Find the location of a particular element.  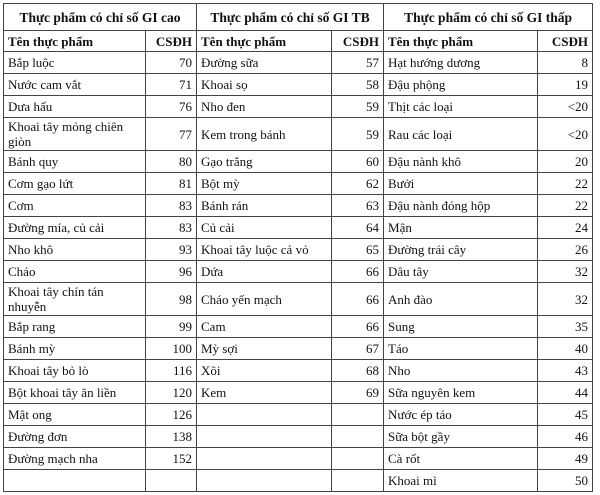

gi-value: 19 is located at coordinates (565, 84).